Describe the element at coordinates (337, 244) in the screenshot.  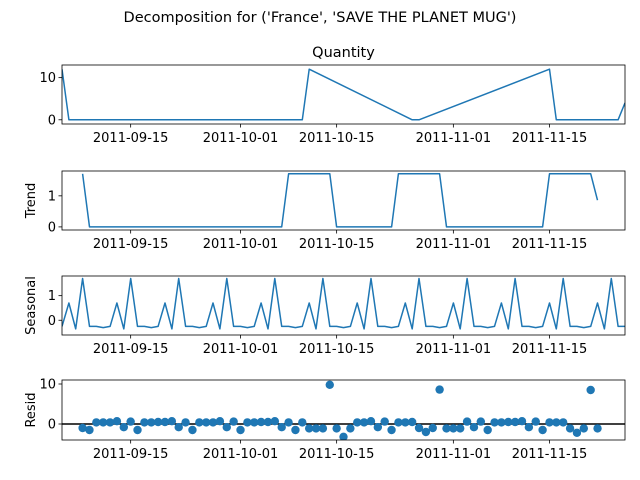
I see `trend-xtick-label: 2011-10-15` at that location.